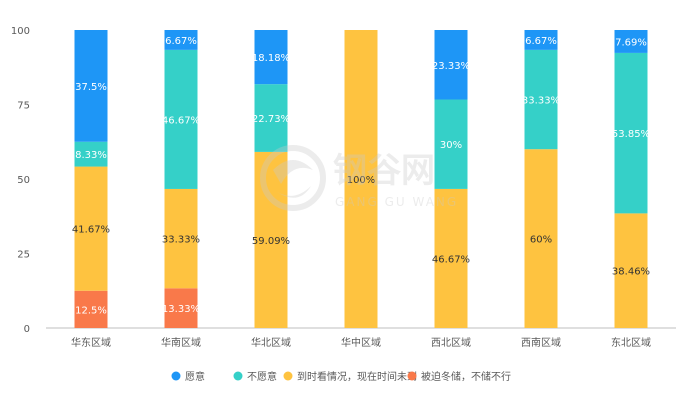 The width and height of the screenshot is (689, 415). I want to click on legend-label: 被迫冬储，不储不行, so click(466, 376).